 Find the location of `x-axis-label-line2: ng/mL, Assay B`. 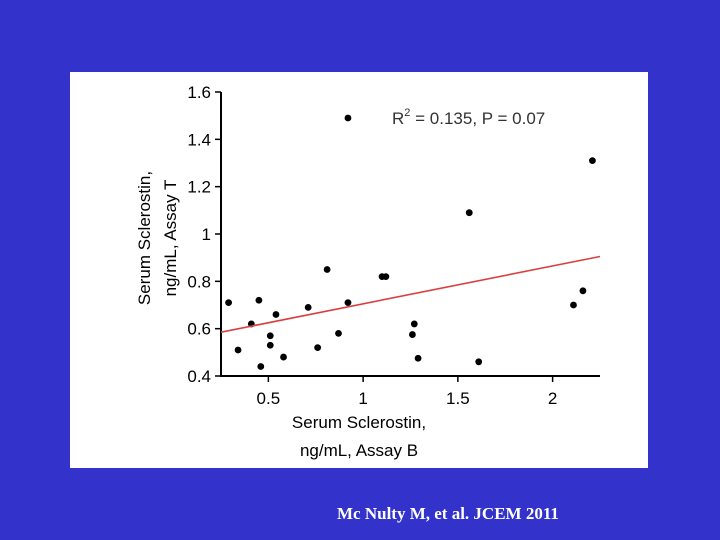

x-axis-label-line2: ng/mL, Assay B is located at coordinates (359, 450).